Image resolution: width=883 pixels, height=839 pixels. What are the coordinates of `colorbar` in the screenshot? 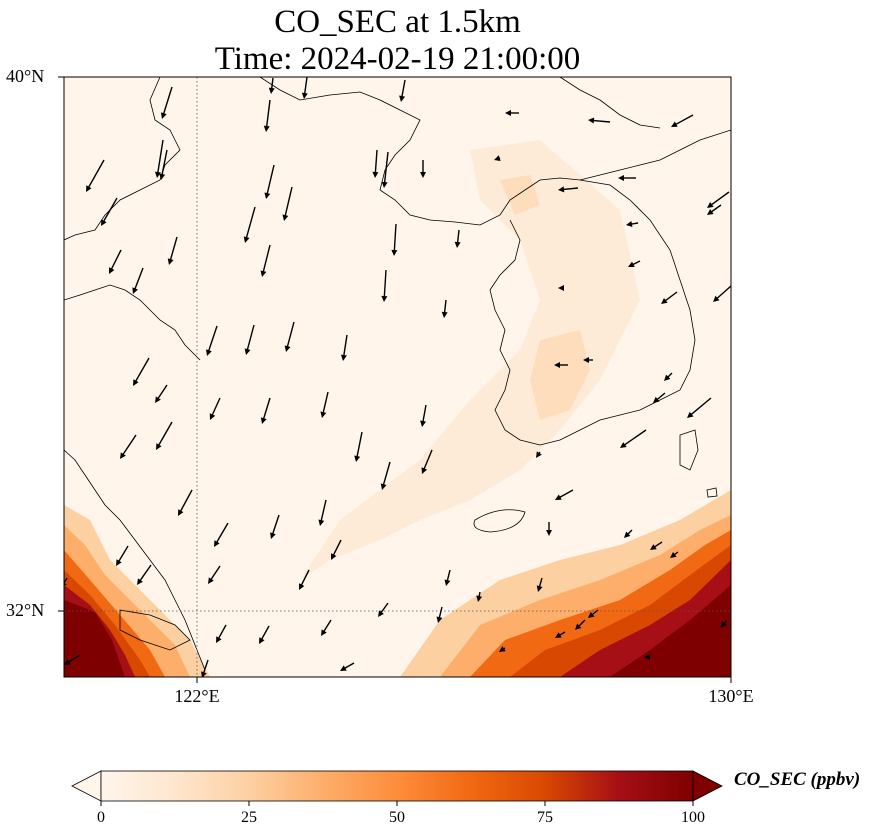 It's located at (397, 788).